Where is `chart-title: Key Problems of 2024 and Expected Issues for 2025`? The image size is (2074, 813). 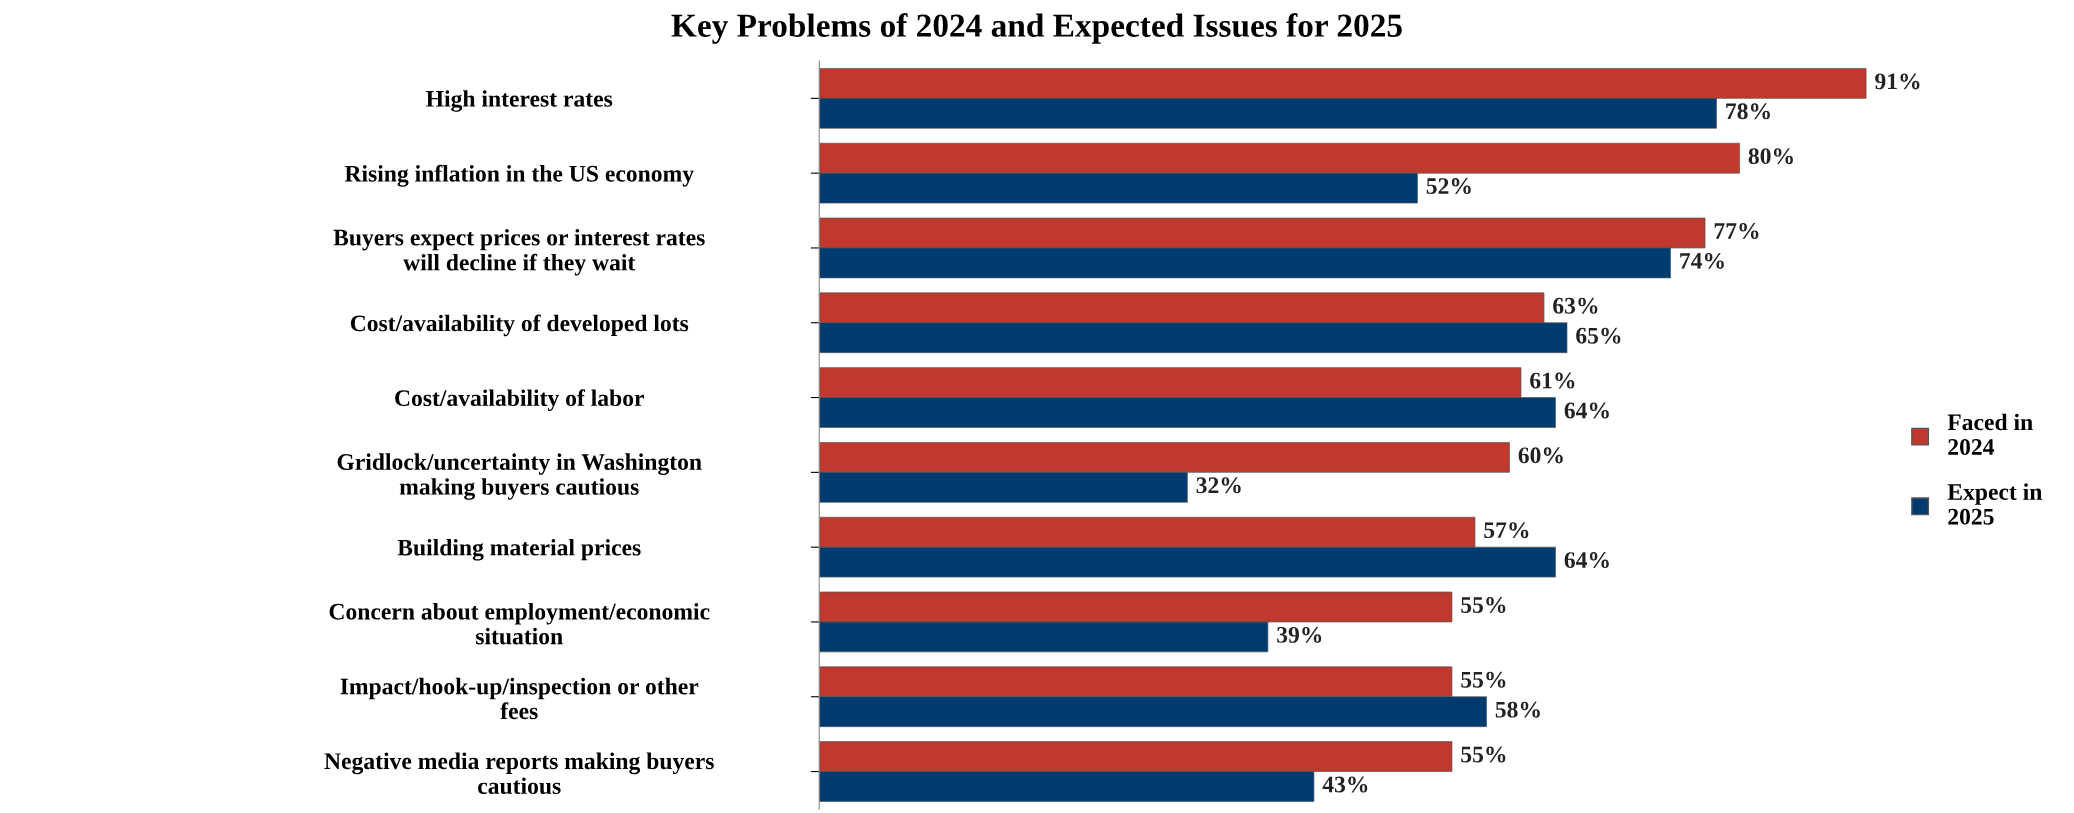 chart-title: Key Problems of 2024 and Expected Issues for 2025 is located at coordinates (1036, 28).